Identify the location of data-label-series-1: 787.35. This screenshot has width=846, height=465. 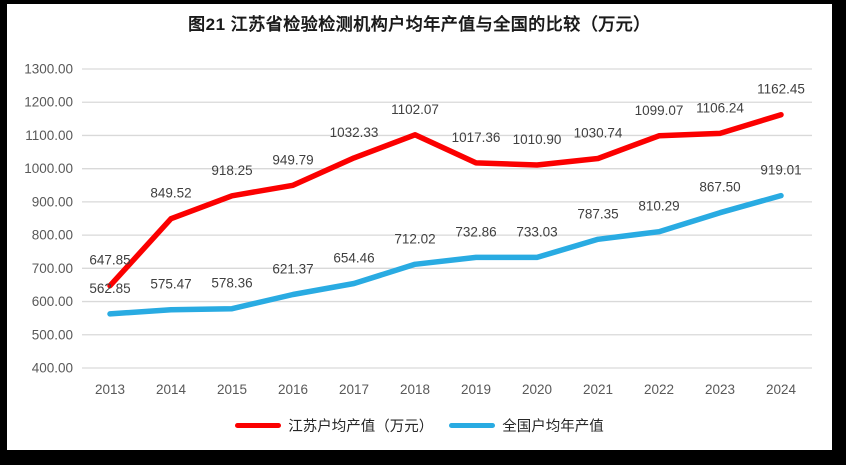
(597, 213).